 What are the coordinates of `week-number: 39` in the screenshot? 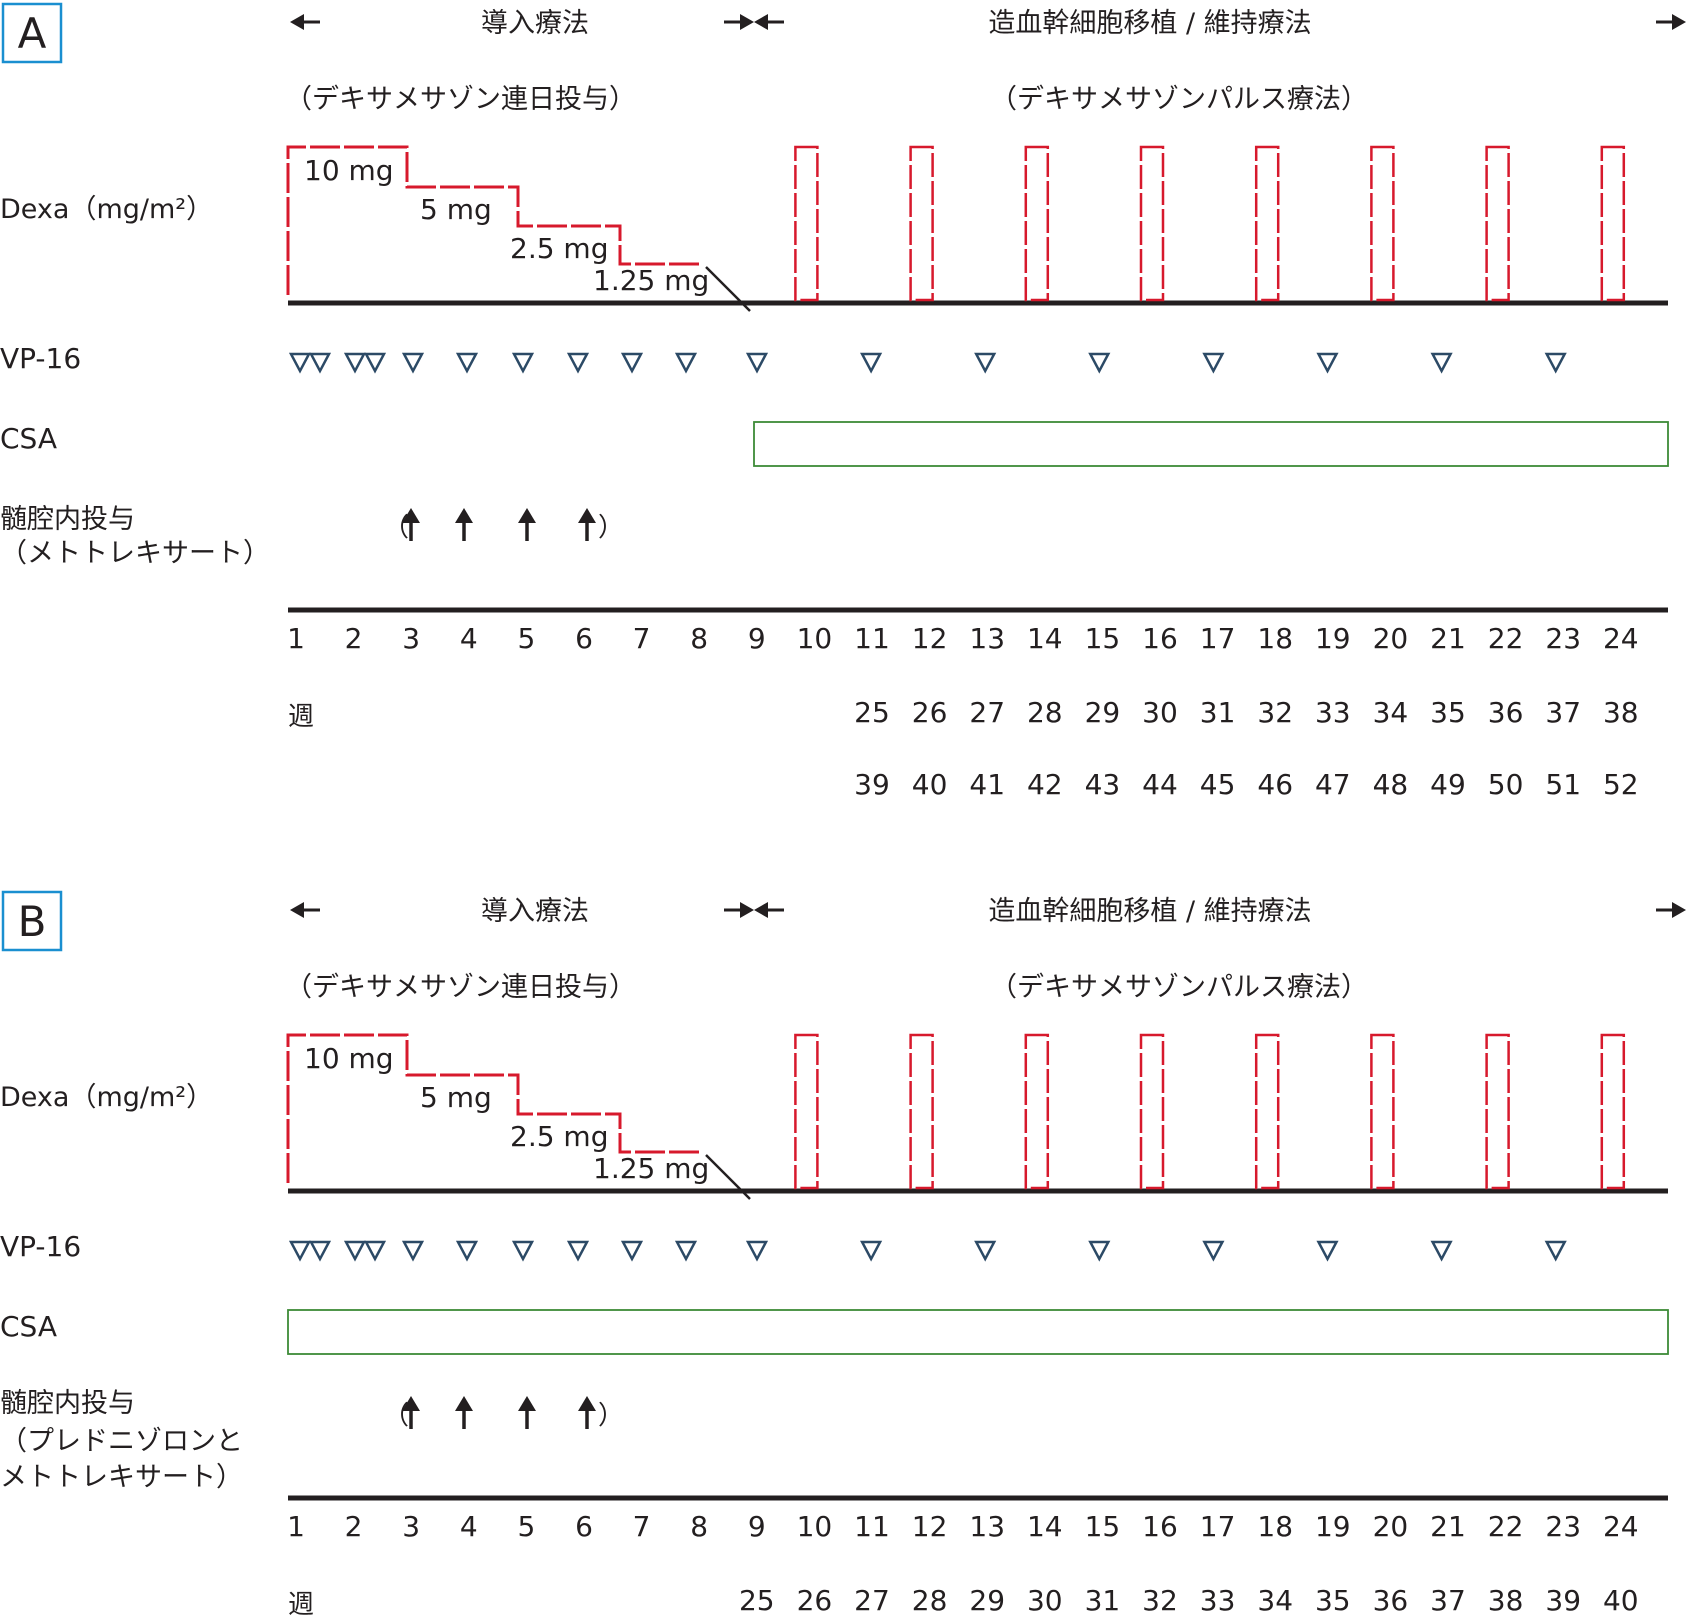 It's located at (872, 784).